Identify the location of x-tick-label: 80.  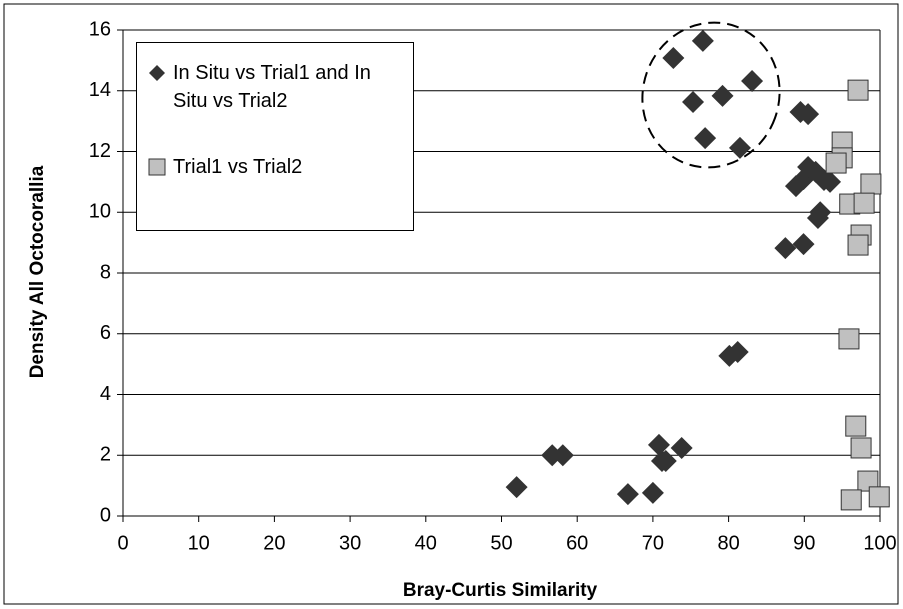
(728, 543).